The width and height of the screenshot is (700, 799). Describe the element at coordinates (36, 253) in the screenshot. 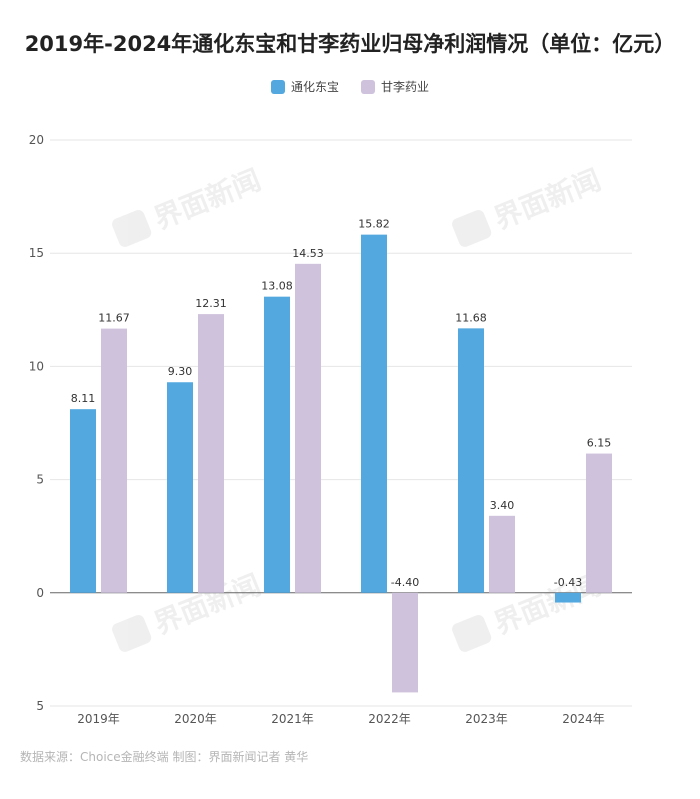

I see `y-tick-label: 15` at that location.